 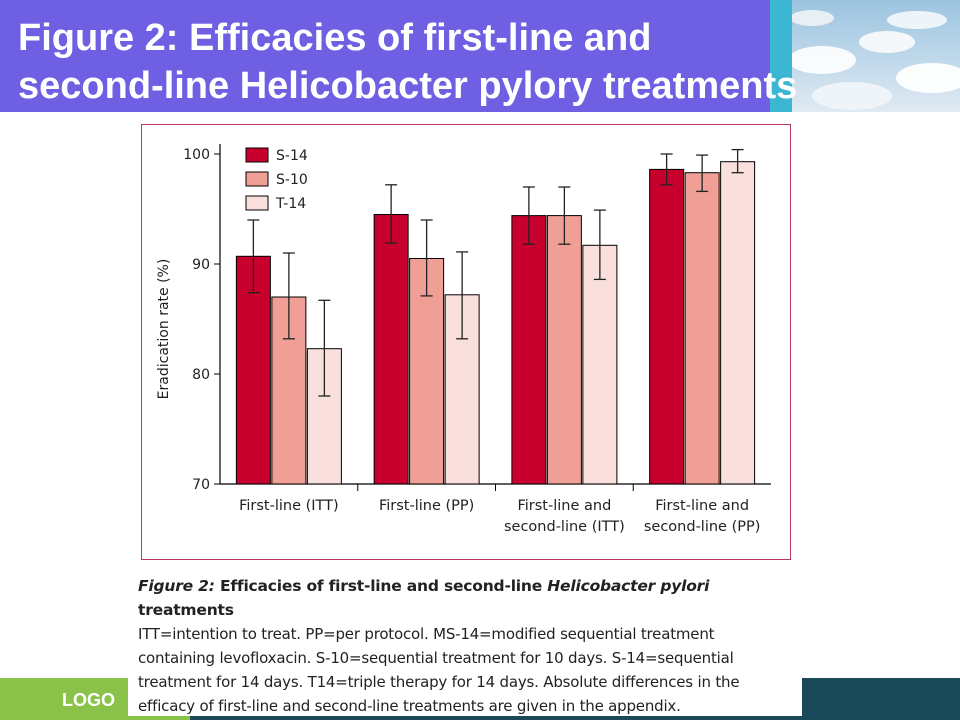 What do you see at coordinates (702, 527) in the screenshot?
I see `x-category-label: second-line (PP)` at bounding box center [702, 527].